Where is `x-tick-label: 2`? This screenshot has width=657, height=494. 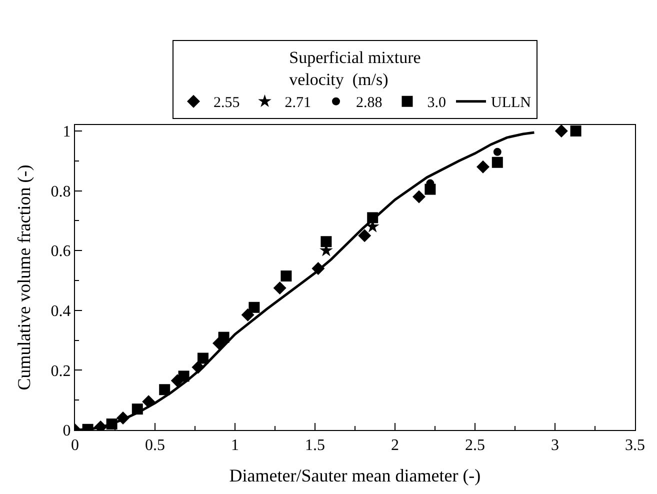 x-tick-label: 2 is located at coordinates (395, 445).